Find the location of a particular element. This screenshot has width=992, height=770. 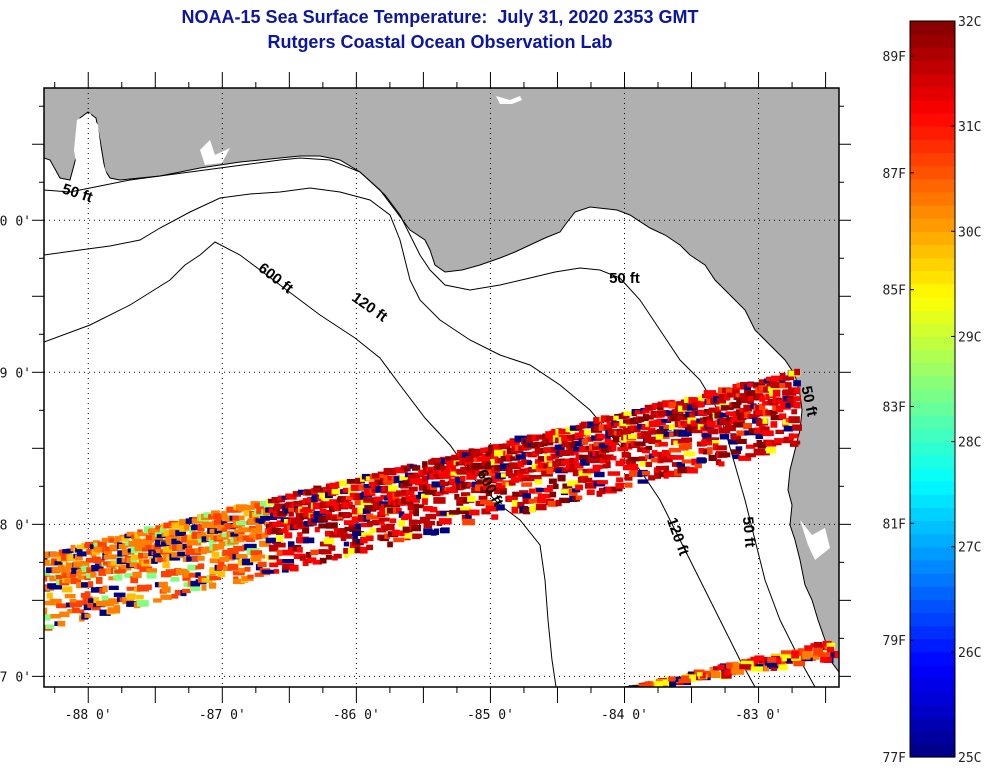

lat-tick-label: 30 0' is located at coordinates (15, 221).